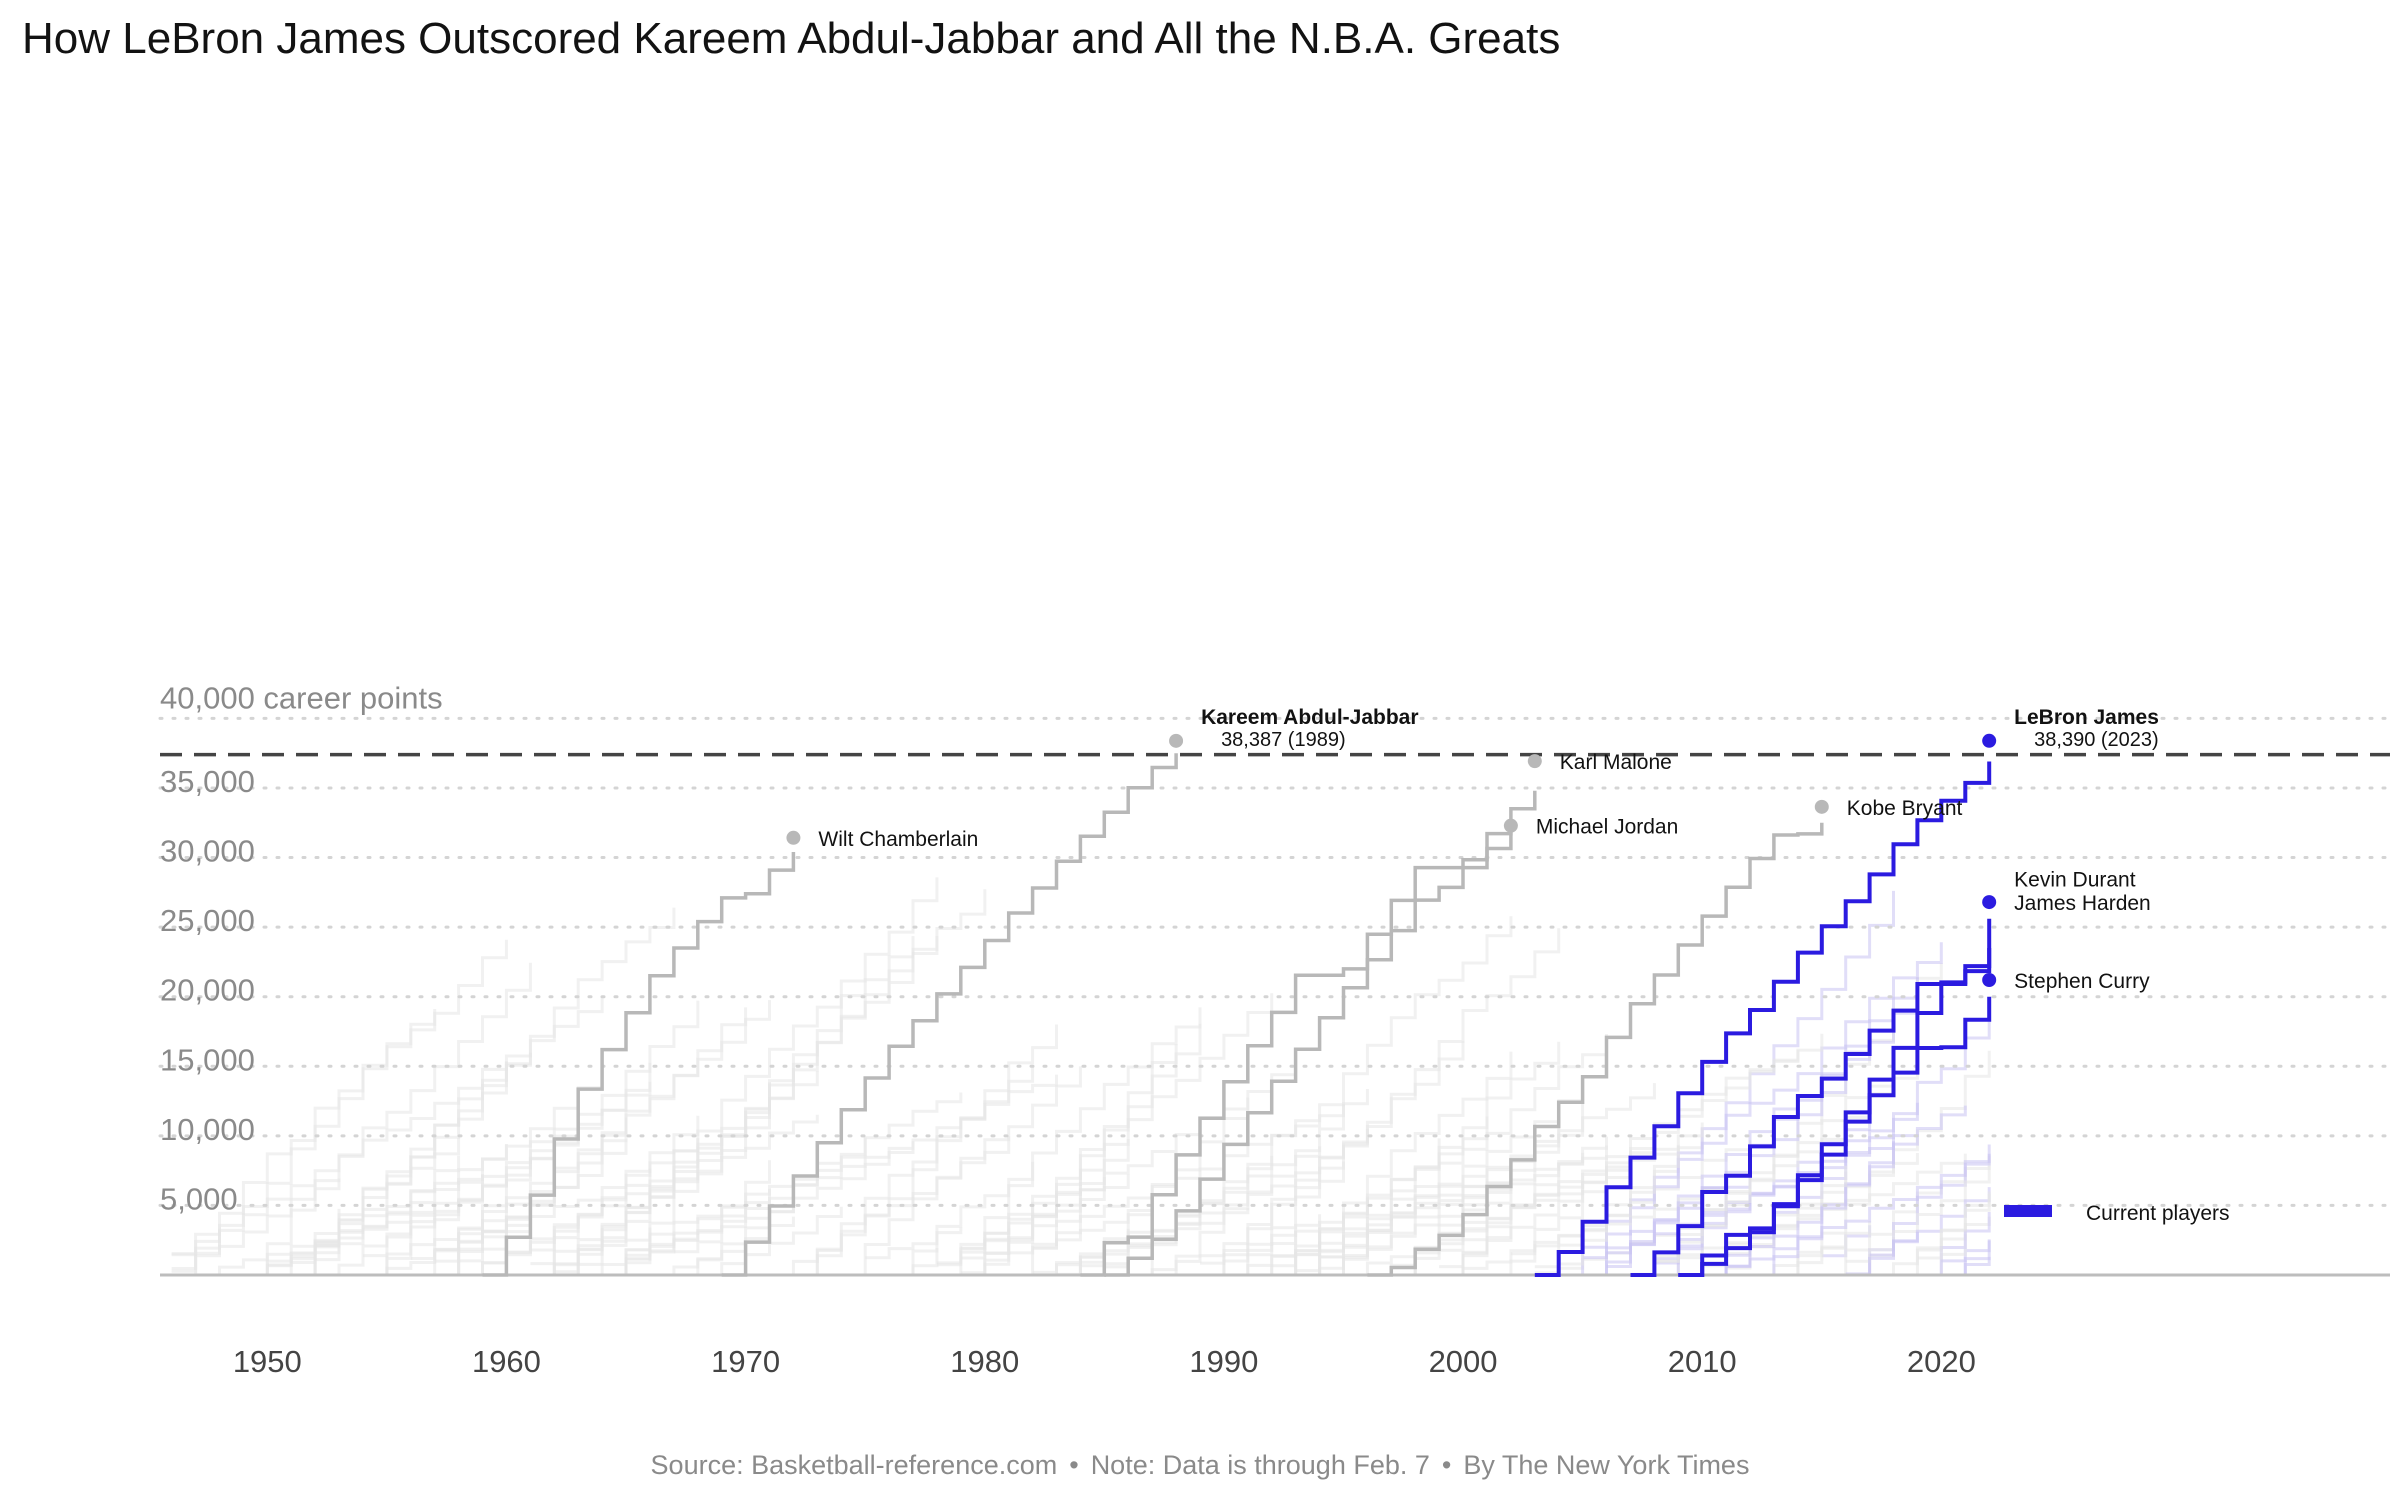 Image resolution: width=2400 pixels, height=1500 pixels. Describe the element at coordinates (1104, 1361) in the screenshot. I see `x-axis-labels: 1950 1960 1970 1980 1990 2000 2010 2020` at that location.